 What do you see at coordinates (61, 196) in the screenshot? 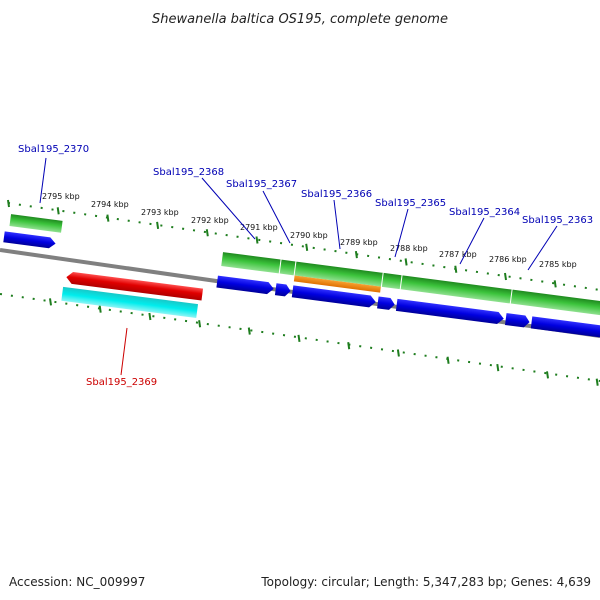
I see `tick-label-2795: 2795 kbp` at bounding box center [61, 196].